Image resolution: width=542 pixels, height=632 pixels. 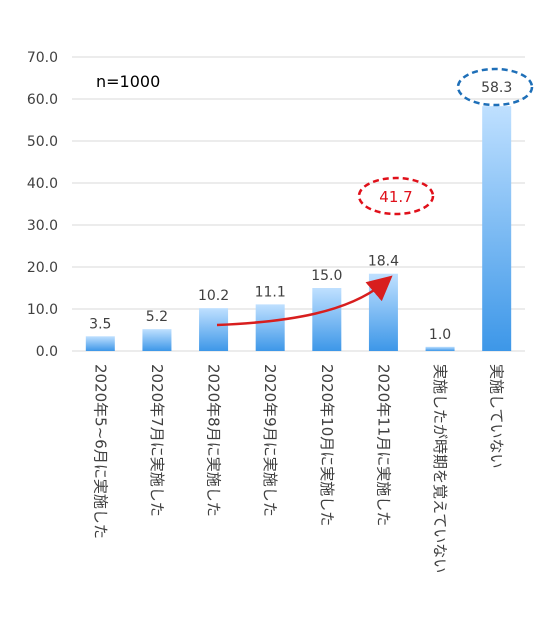 I want to click on data-label: 1.0, so click(x=440, y=335).